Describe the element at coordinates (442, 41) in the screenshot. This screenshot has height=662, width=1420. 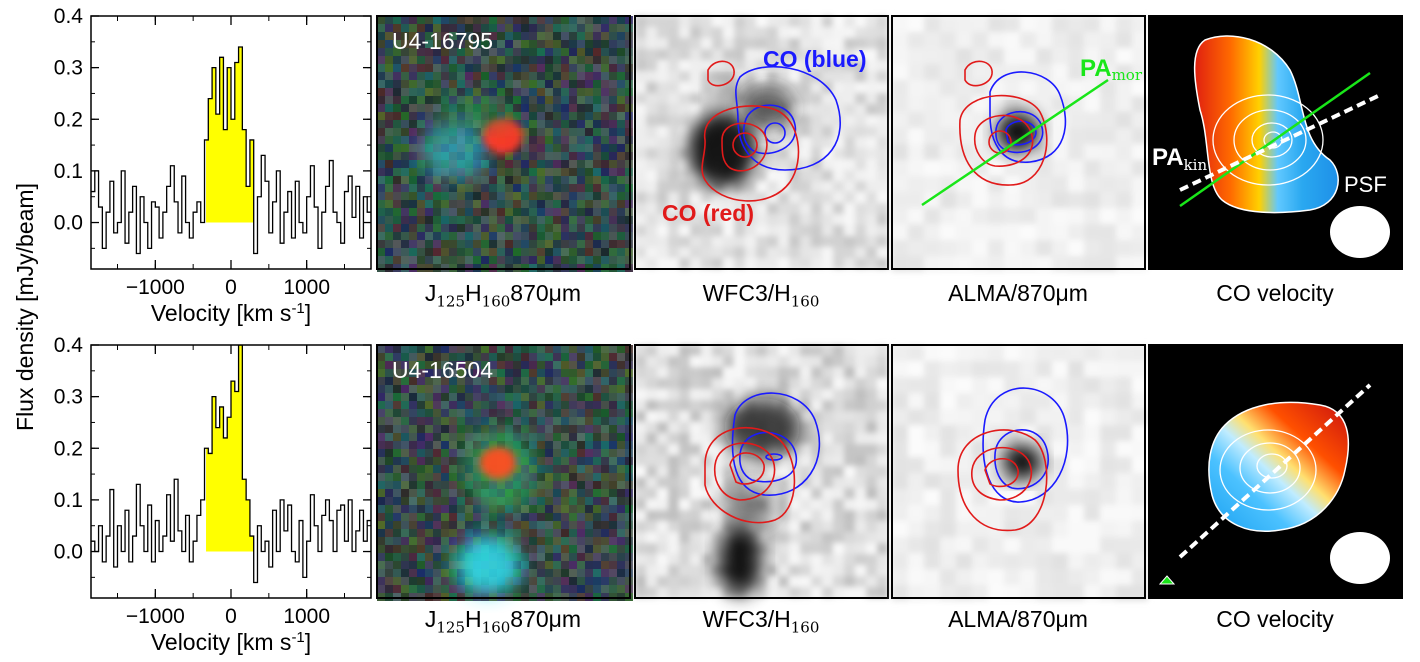
I see `object-label-top: U4-16795` at that location.